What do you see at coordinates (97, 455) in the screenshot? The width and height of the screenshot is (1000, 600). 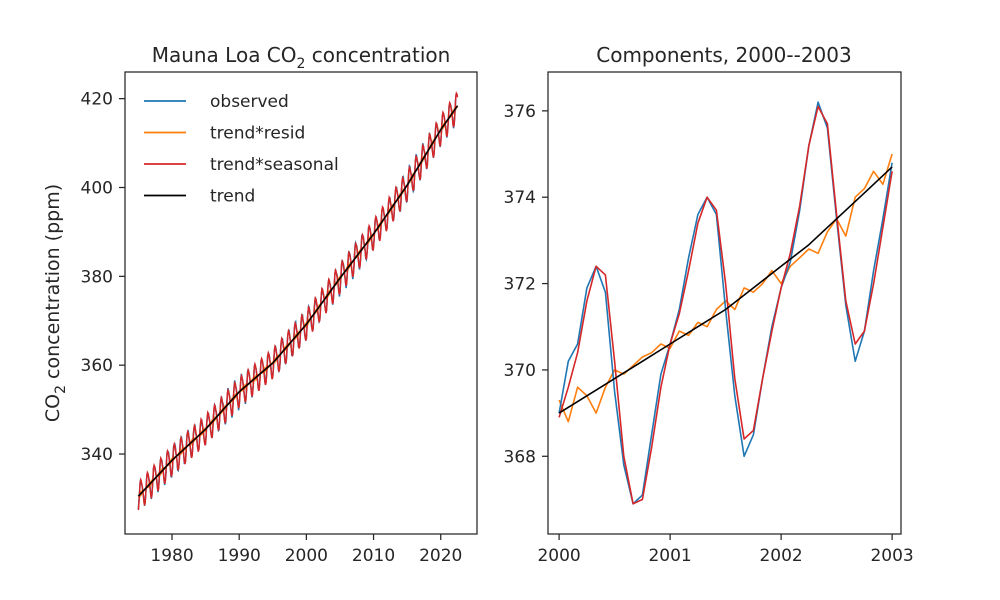 I see `left-y-tick-label: 340` at bounding box center [97, 455].